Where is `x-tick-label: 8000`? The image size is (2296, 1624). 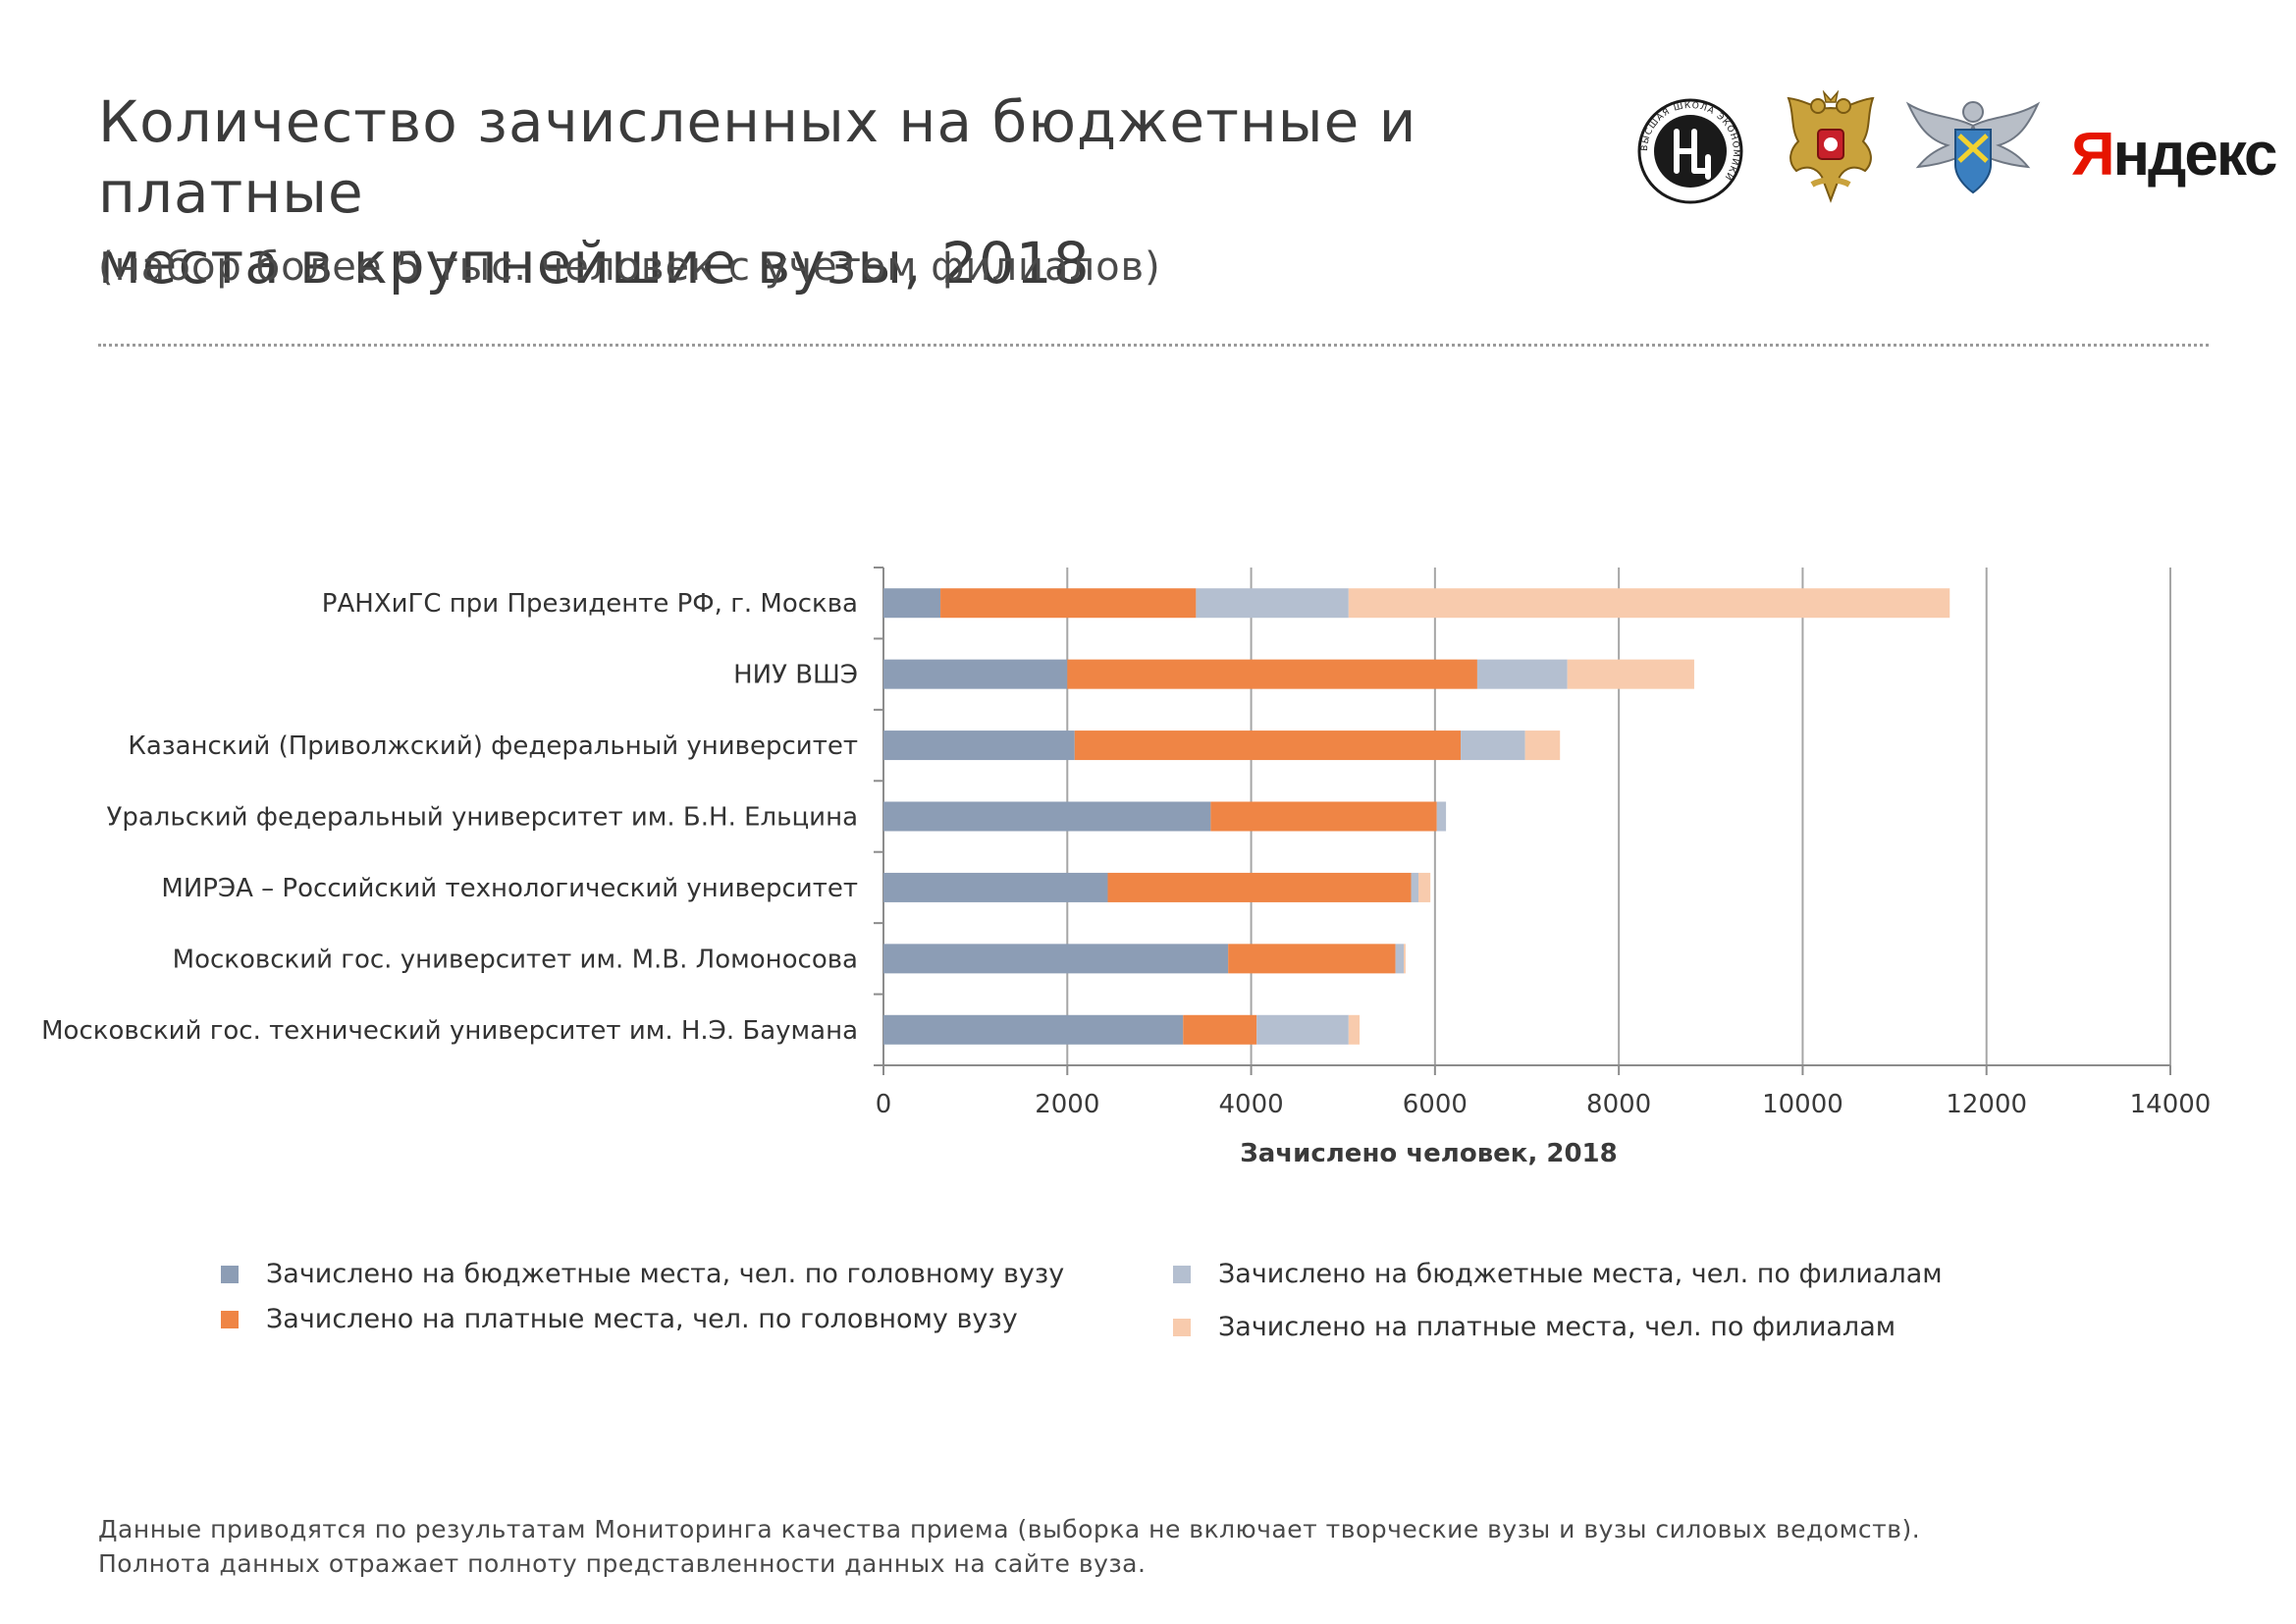
x-tick-label: 8000 is located at coordinates (1618, 1104).